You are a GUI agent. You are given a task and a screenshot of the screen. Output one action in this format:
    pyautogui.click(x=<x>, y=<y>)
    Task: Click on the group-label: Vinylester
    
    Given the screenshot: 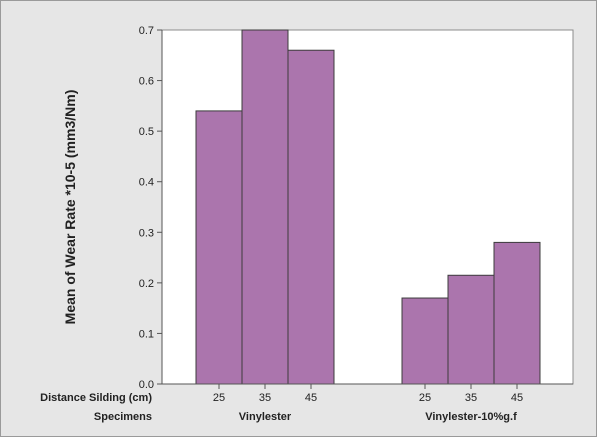 What is the action you would take?
    pyautogui.click(x=265, y=417)
    